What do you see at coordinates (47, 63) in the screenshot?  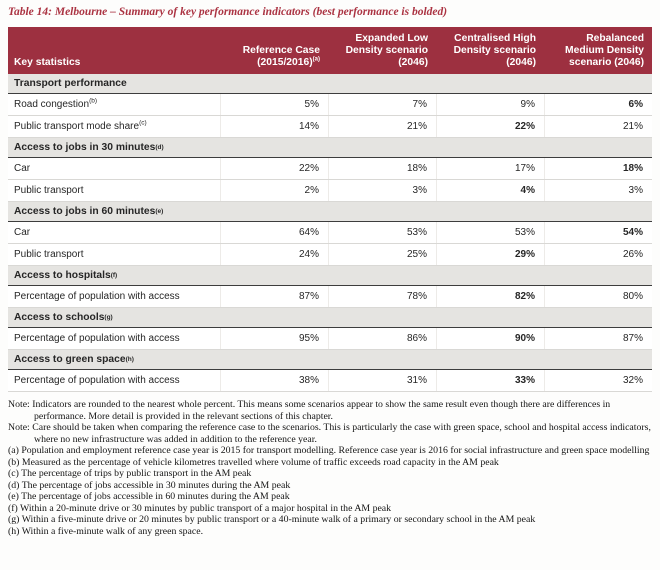 I see `header-key-statistics: Key statistics` at bounding box center [47, 63].